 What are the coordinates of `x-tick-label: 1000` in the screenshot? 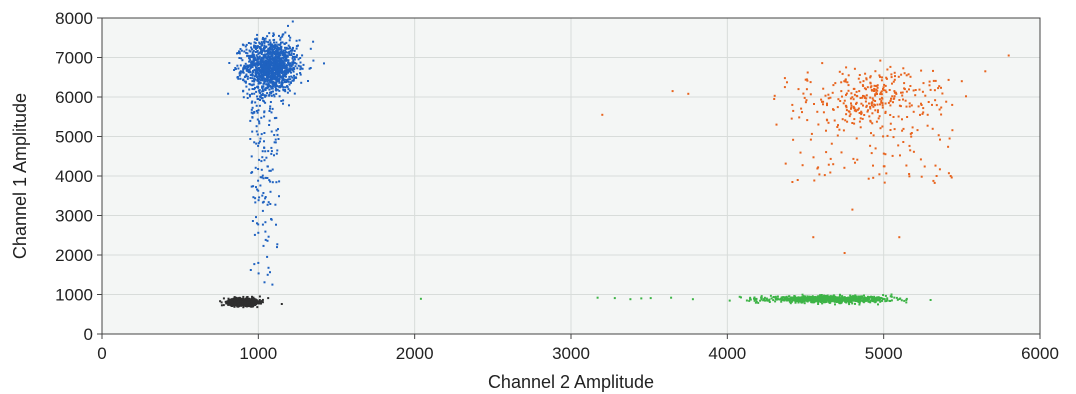 It's located at (258, 353).